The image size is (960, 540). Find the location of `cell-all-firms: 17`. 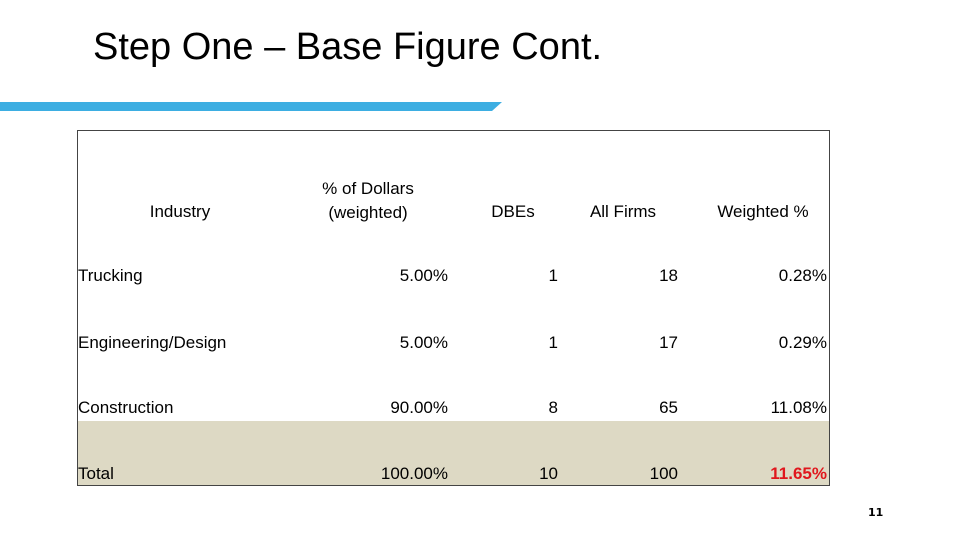

cell-all-firms: 17 is located at coordinates (668, 342).